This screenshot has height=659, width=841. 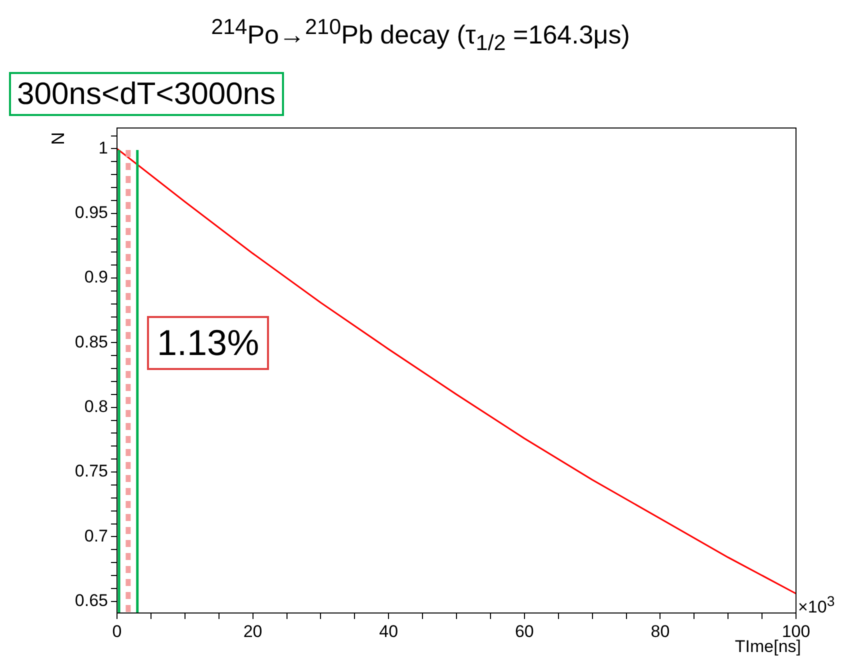 I want to click on text: ×10$^{3}$, so click(x=816, y=606).